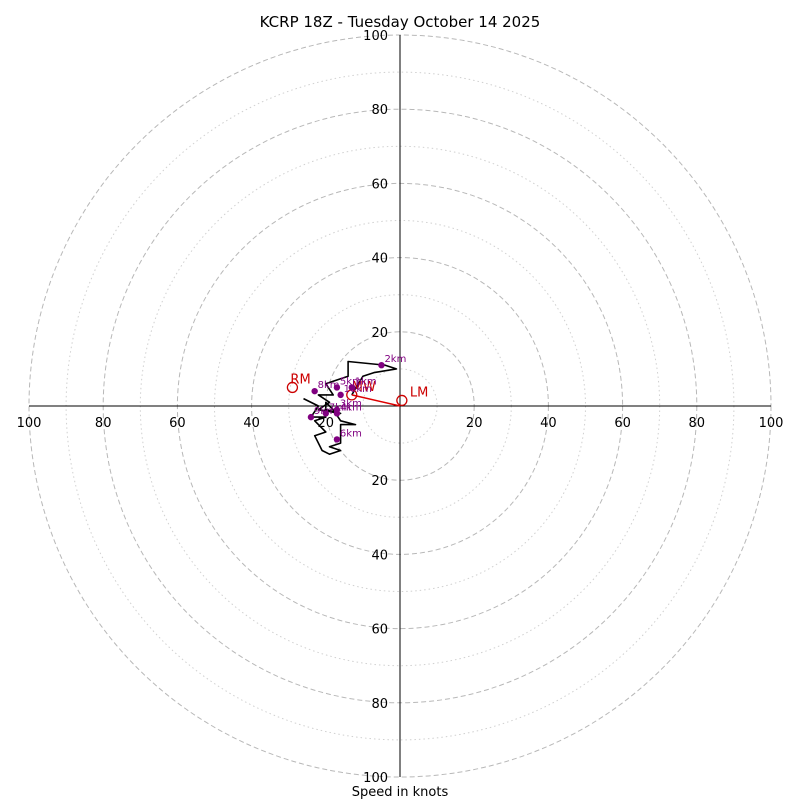 Image resolution: width=800 pixels, height=800 pixels. Describe the element at coordinates (419, 392) in the screenshot. I see `storm-motion-lm-label: LM` at that location.